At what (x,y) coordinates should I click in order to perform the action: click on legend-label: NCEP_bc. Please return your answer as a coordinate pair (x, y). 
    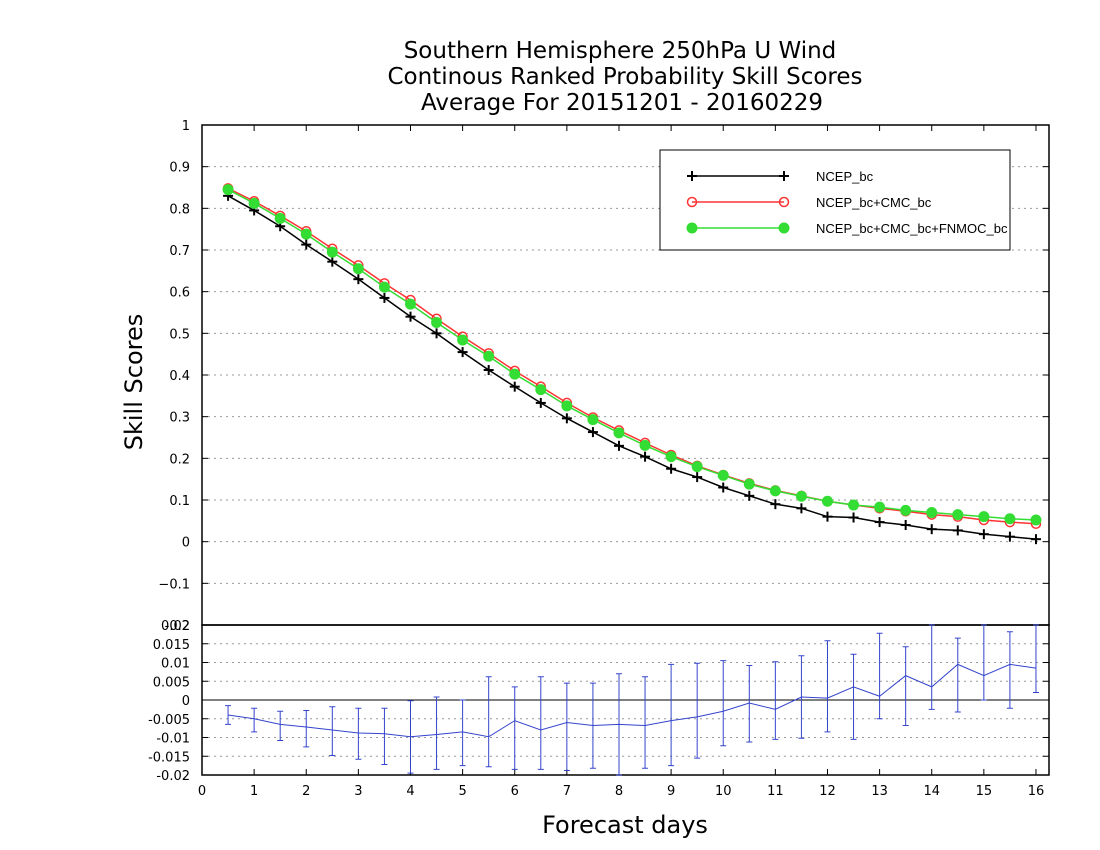
    Looking at the image, I should click on (845, 176).